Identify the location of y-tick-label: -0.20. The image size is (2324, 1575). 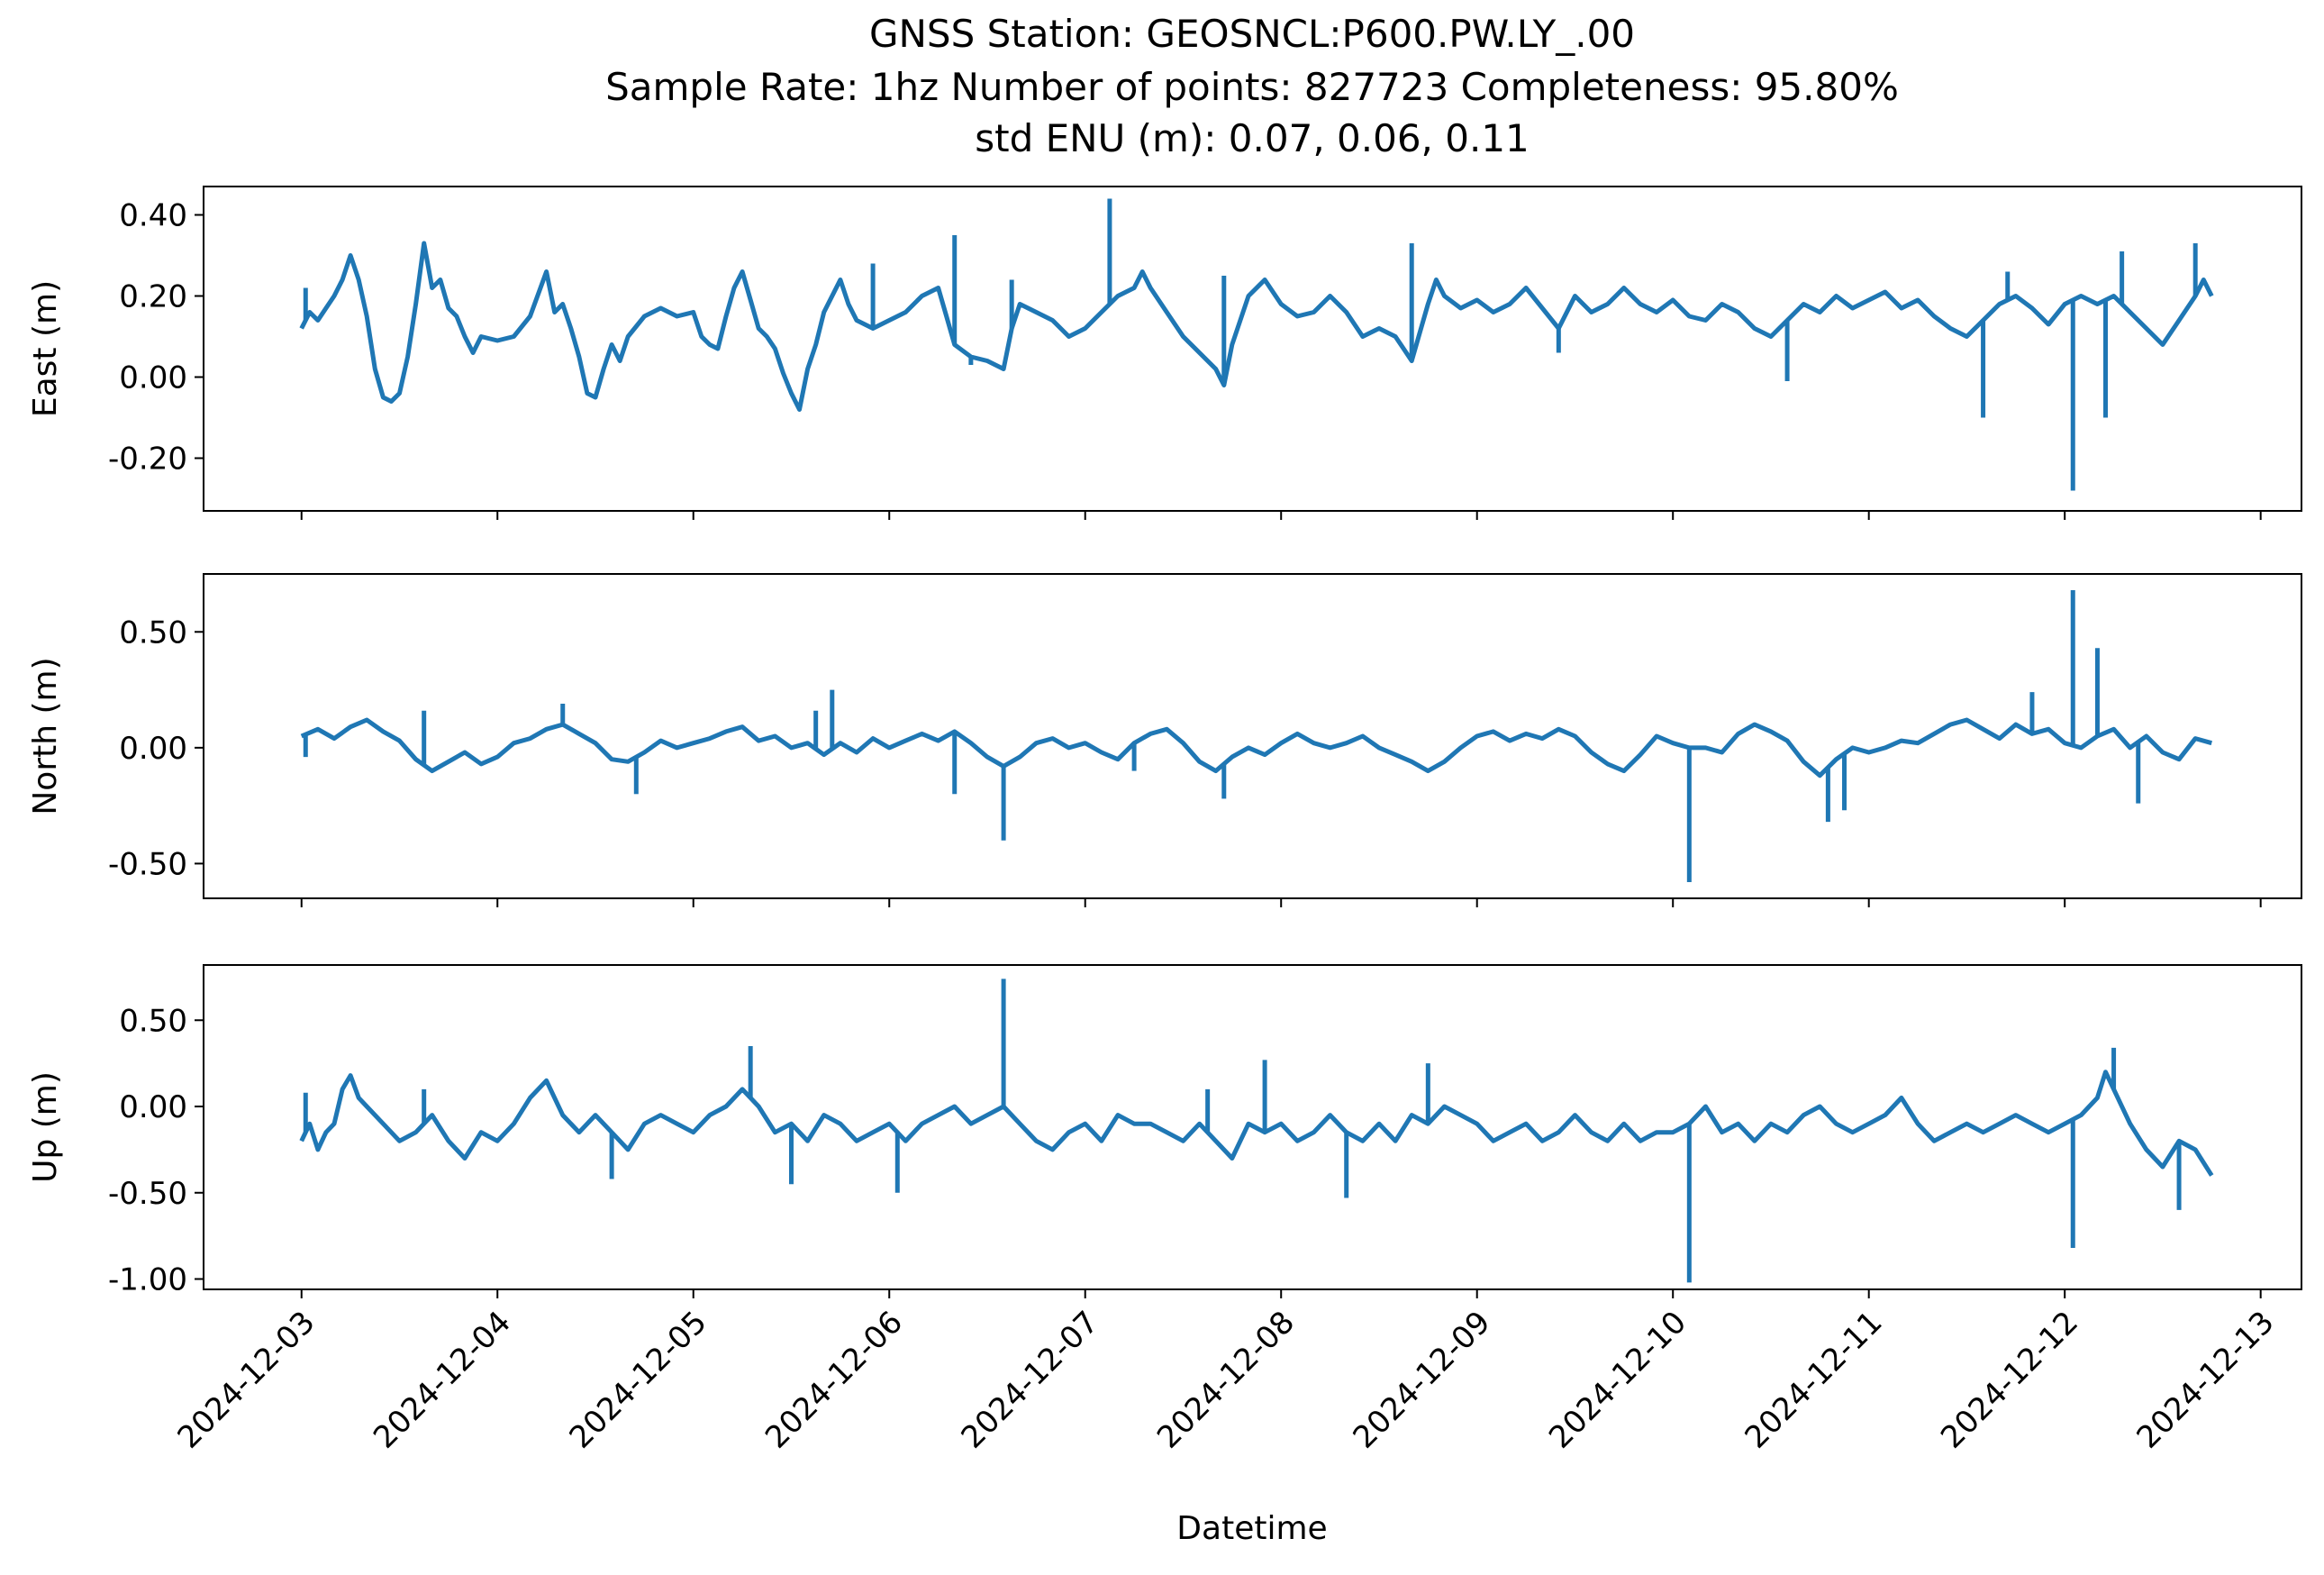
(148, 460).